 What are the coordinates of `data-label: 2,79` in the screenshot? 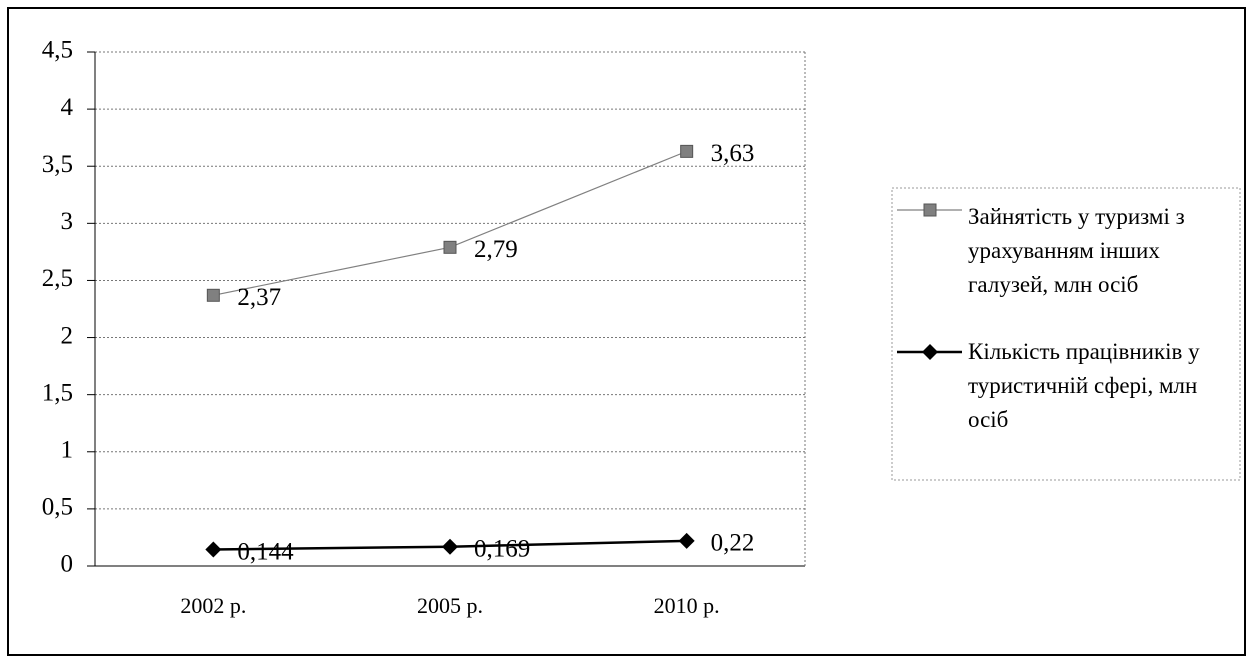 It's located at (496, 249).